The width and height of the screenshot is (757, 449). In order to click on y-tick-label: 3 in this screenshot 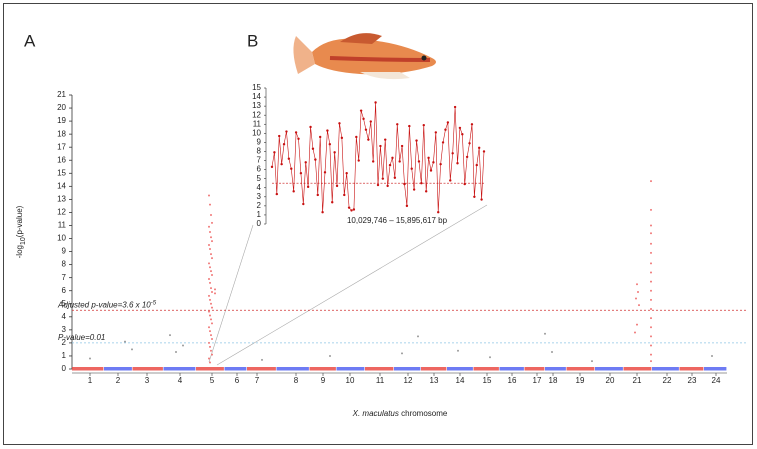, I will do `click(64, 329)`.